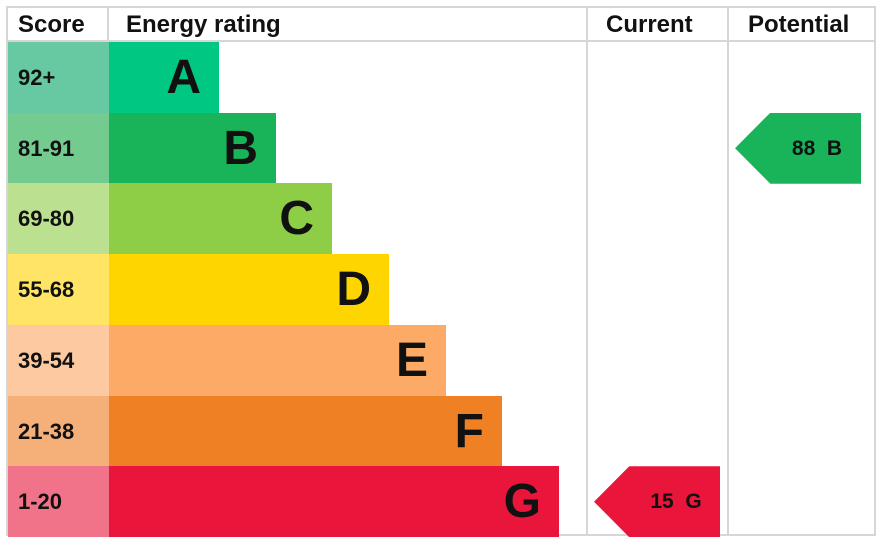  What do you see at coordinates (58, 77) in the screenshot?
I see `score-range-a: 92+` at bounding box center [58, 77].